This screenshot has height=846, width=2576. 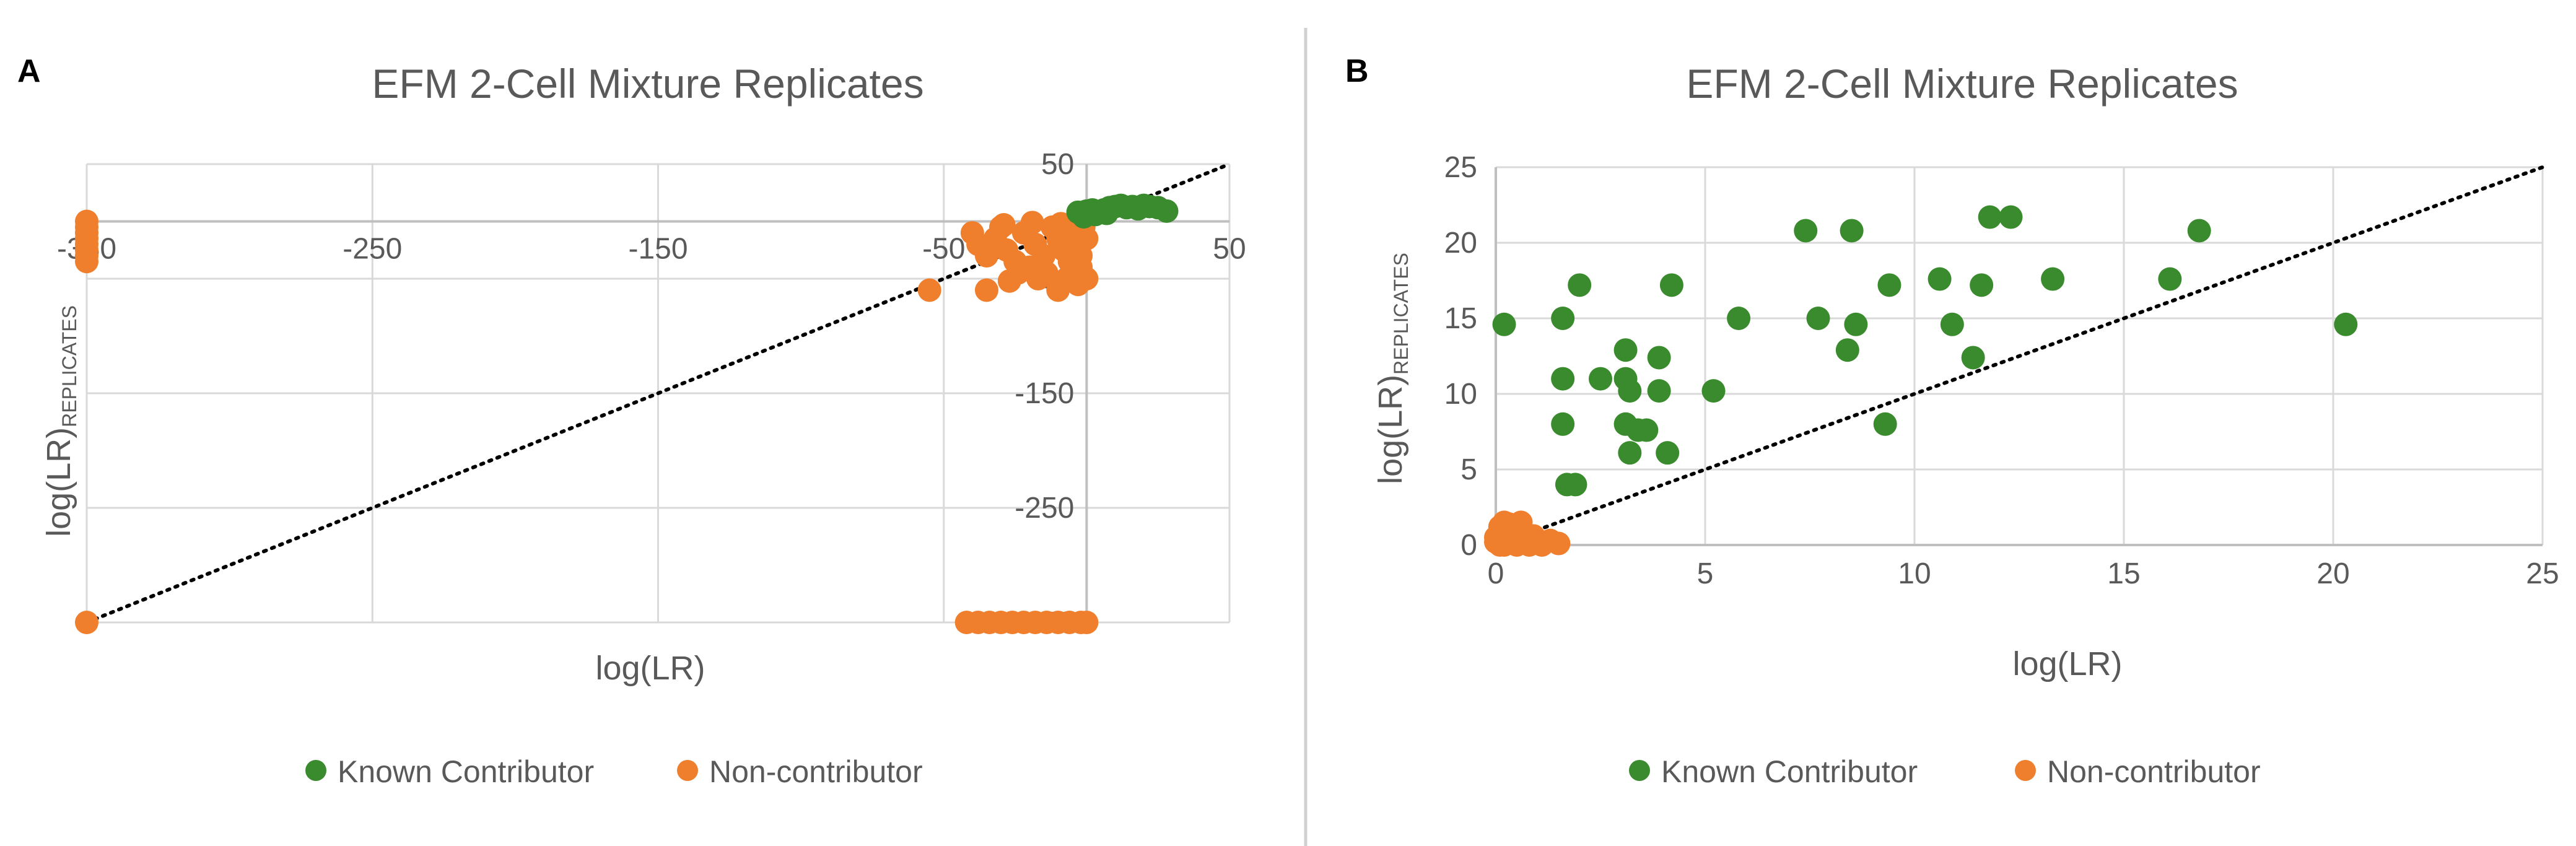 What do you see at coordinates (1468, 545) in the screenshot?
I see `panel-b-y-tick-label: 0` at bounding box center [1468, 545].